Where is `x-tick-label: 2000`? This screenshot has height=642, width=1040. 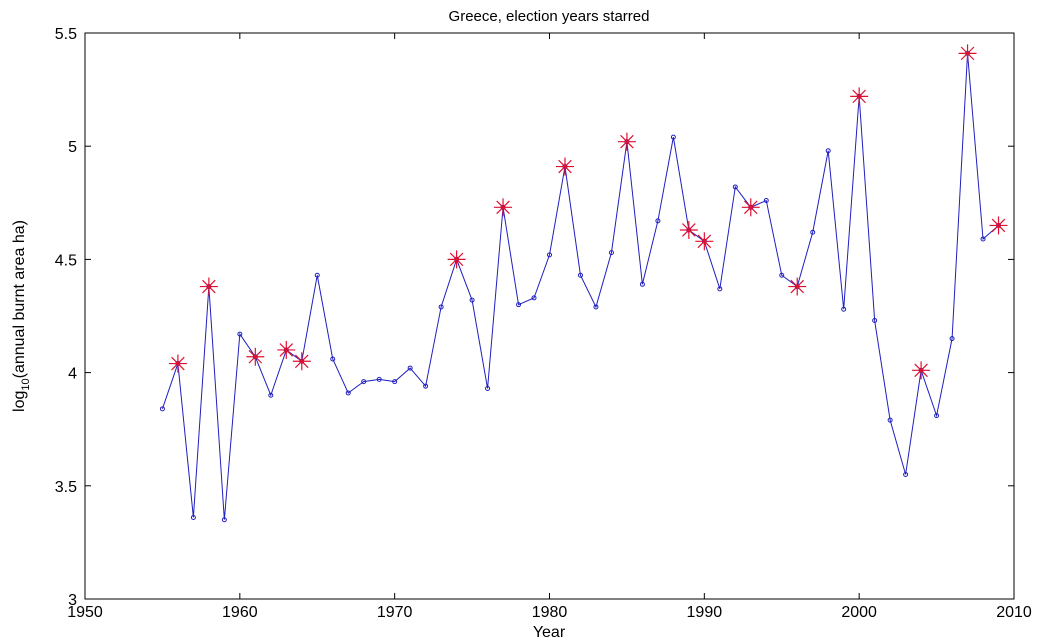
x-tick-label: 2000 is located at coordinates (859, 612).